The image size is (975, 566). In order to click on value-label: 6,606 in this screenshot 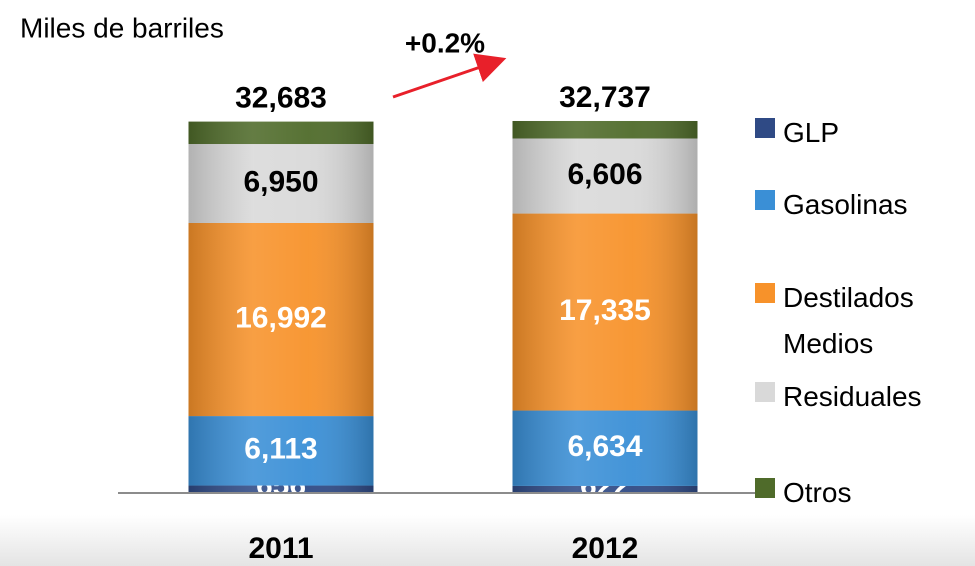, I will do `click(604, 174)`.